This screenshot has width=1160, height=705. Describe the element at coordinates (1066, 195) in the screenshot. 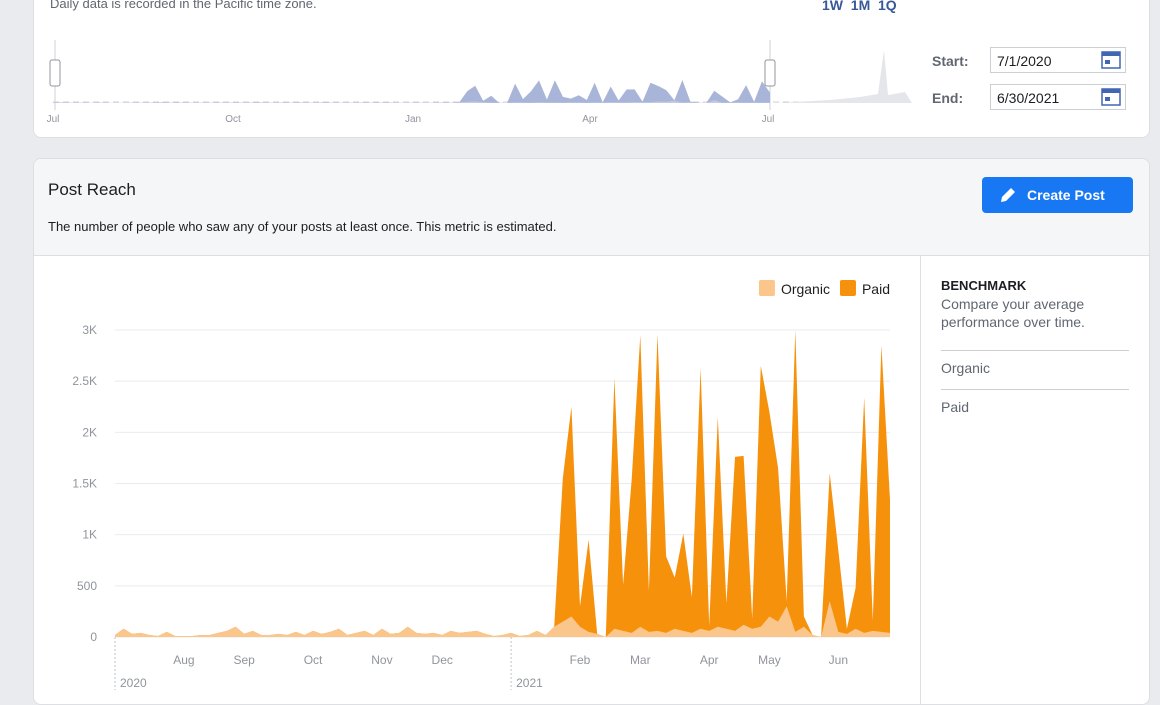

I see `button-label: Create Post` at that location.